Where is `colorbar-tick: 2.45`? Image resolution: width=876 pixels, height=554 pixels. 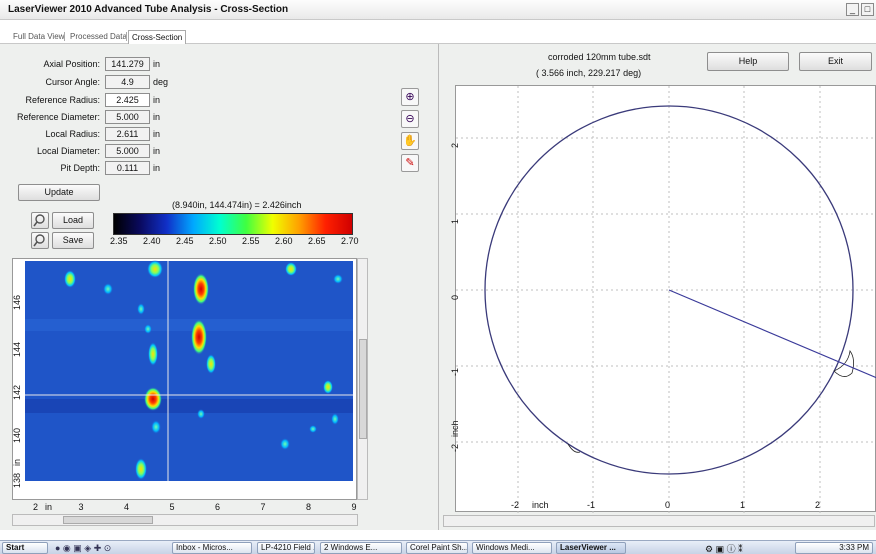 colorbar-tick: 2.45 is located at coordinates (185, 241).